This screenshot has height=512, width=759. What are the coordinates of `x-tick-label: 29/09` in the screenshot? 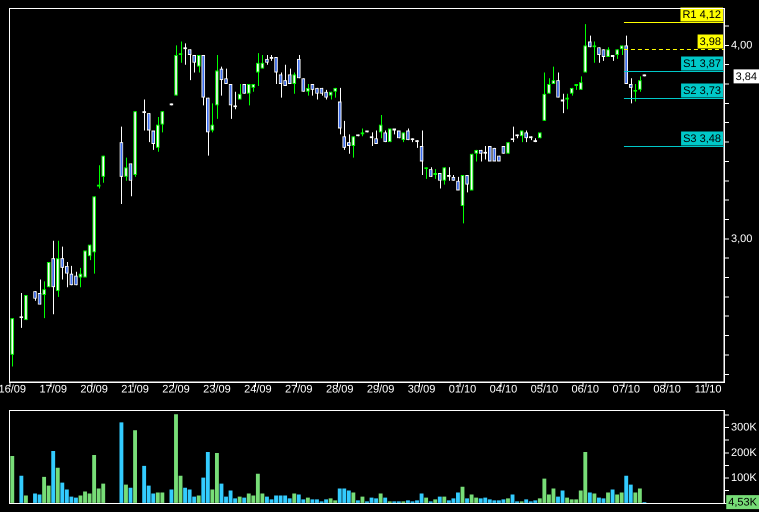 It's located at (380, 390).